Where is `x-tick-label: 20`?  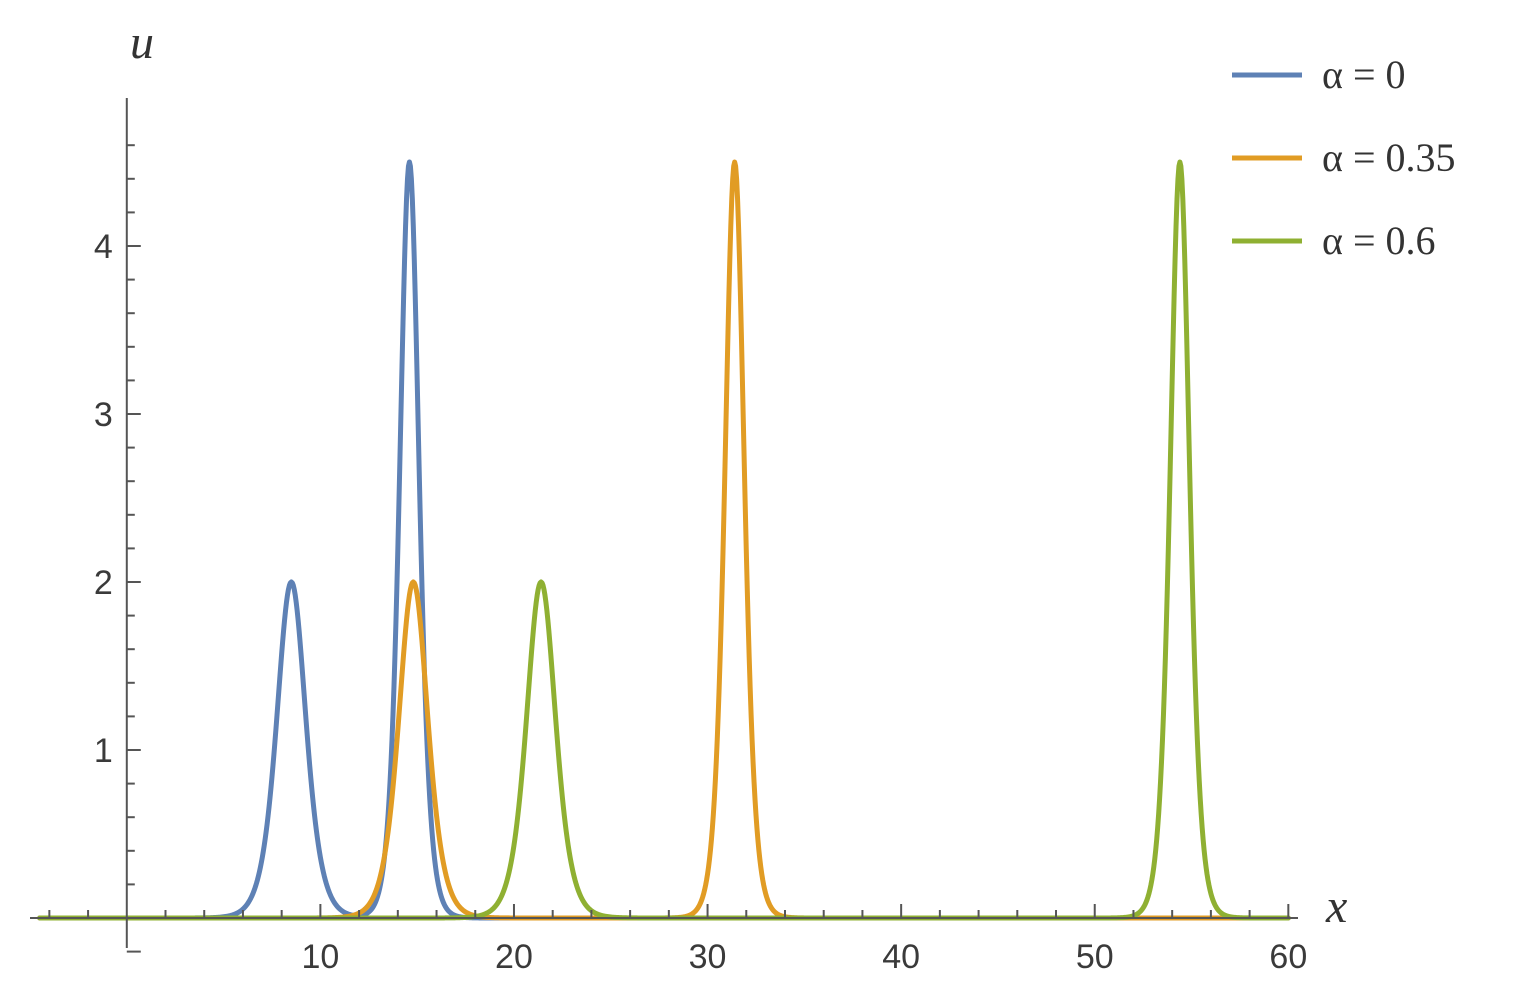
x-tick-label: 20 is located at coordinates (514, 957).